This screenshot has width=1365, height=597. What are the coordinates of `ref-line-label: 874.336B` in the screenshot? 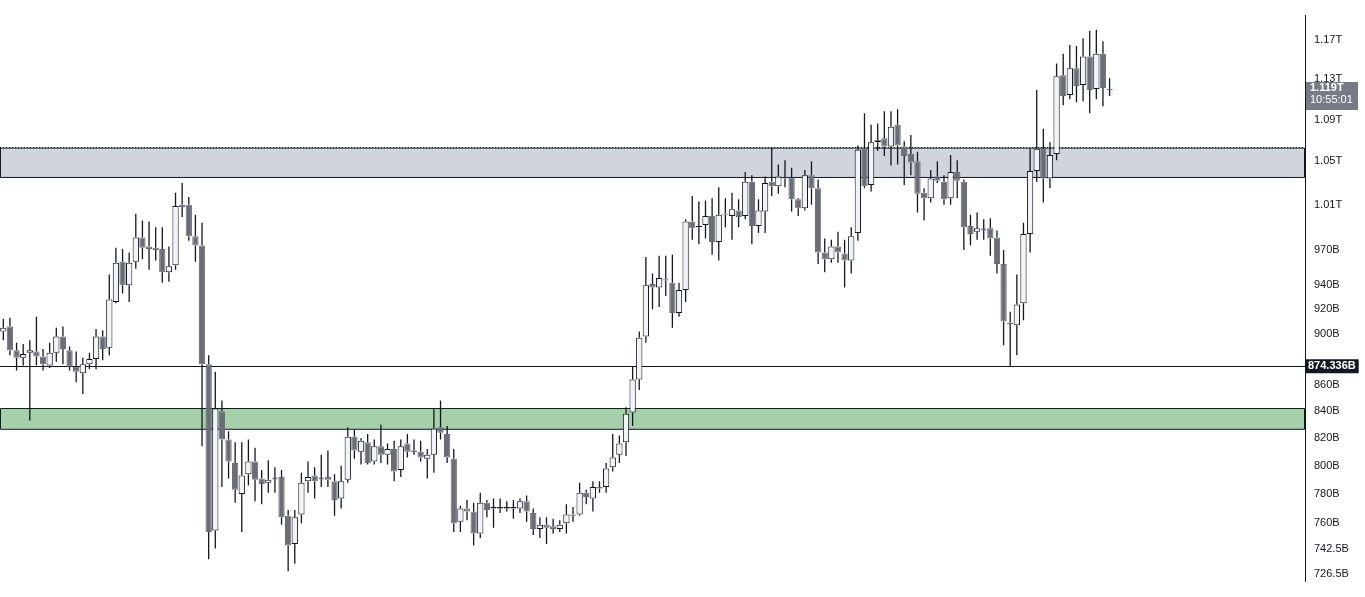 It's located at (1332, 365).